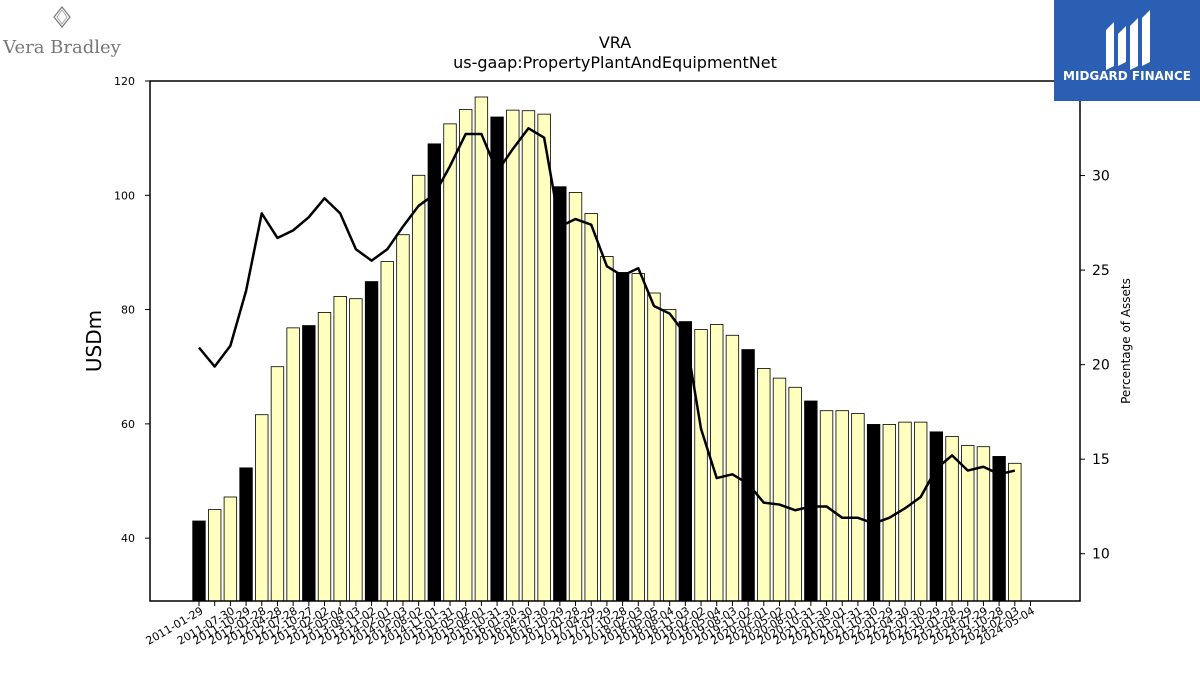  What do you see at coordinates (124, 81) in the screenshot?
I see `y-tick-label: 120` at bounding box center [124, 81].